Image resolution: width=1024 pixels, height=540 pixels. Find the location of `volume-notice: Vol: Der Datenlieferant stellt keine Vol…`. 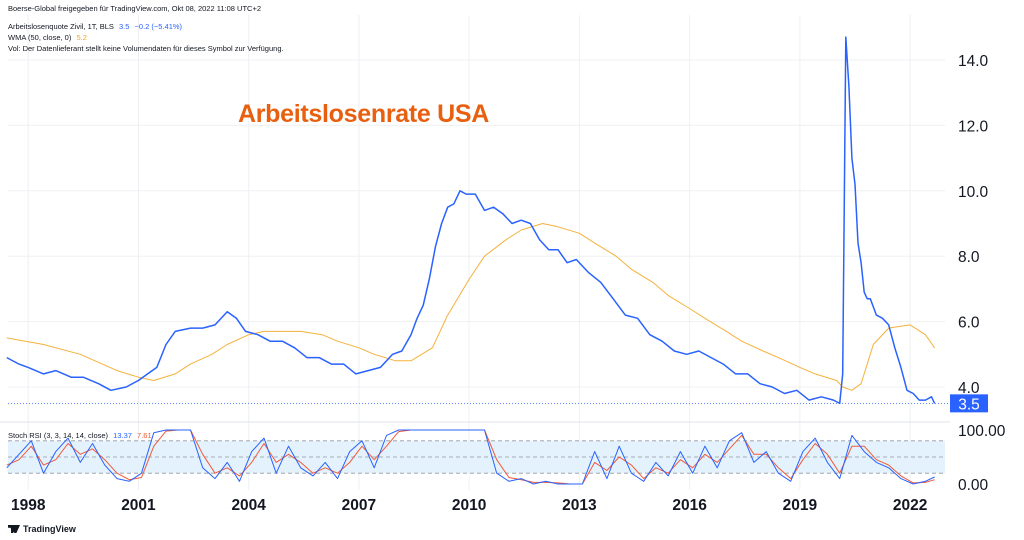

volume-notice: Vol: Der Datenlieferant stellt keine Vol… is located at coordinates (146, 48).